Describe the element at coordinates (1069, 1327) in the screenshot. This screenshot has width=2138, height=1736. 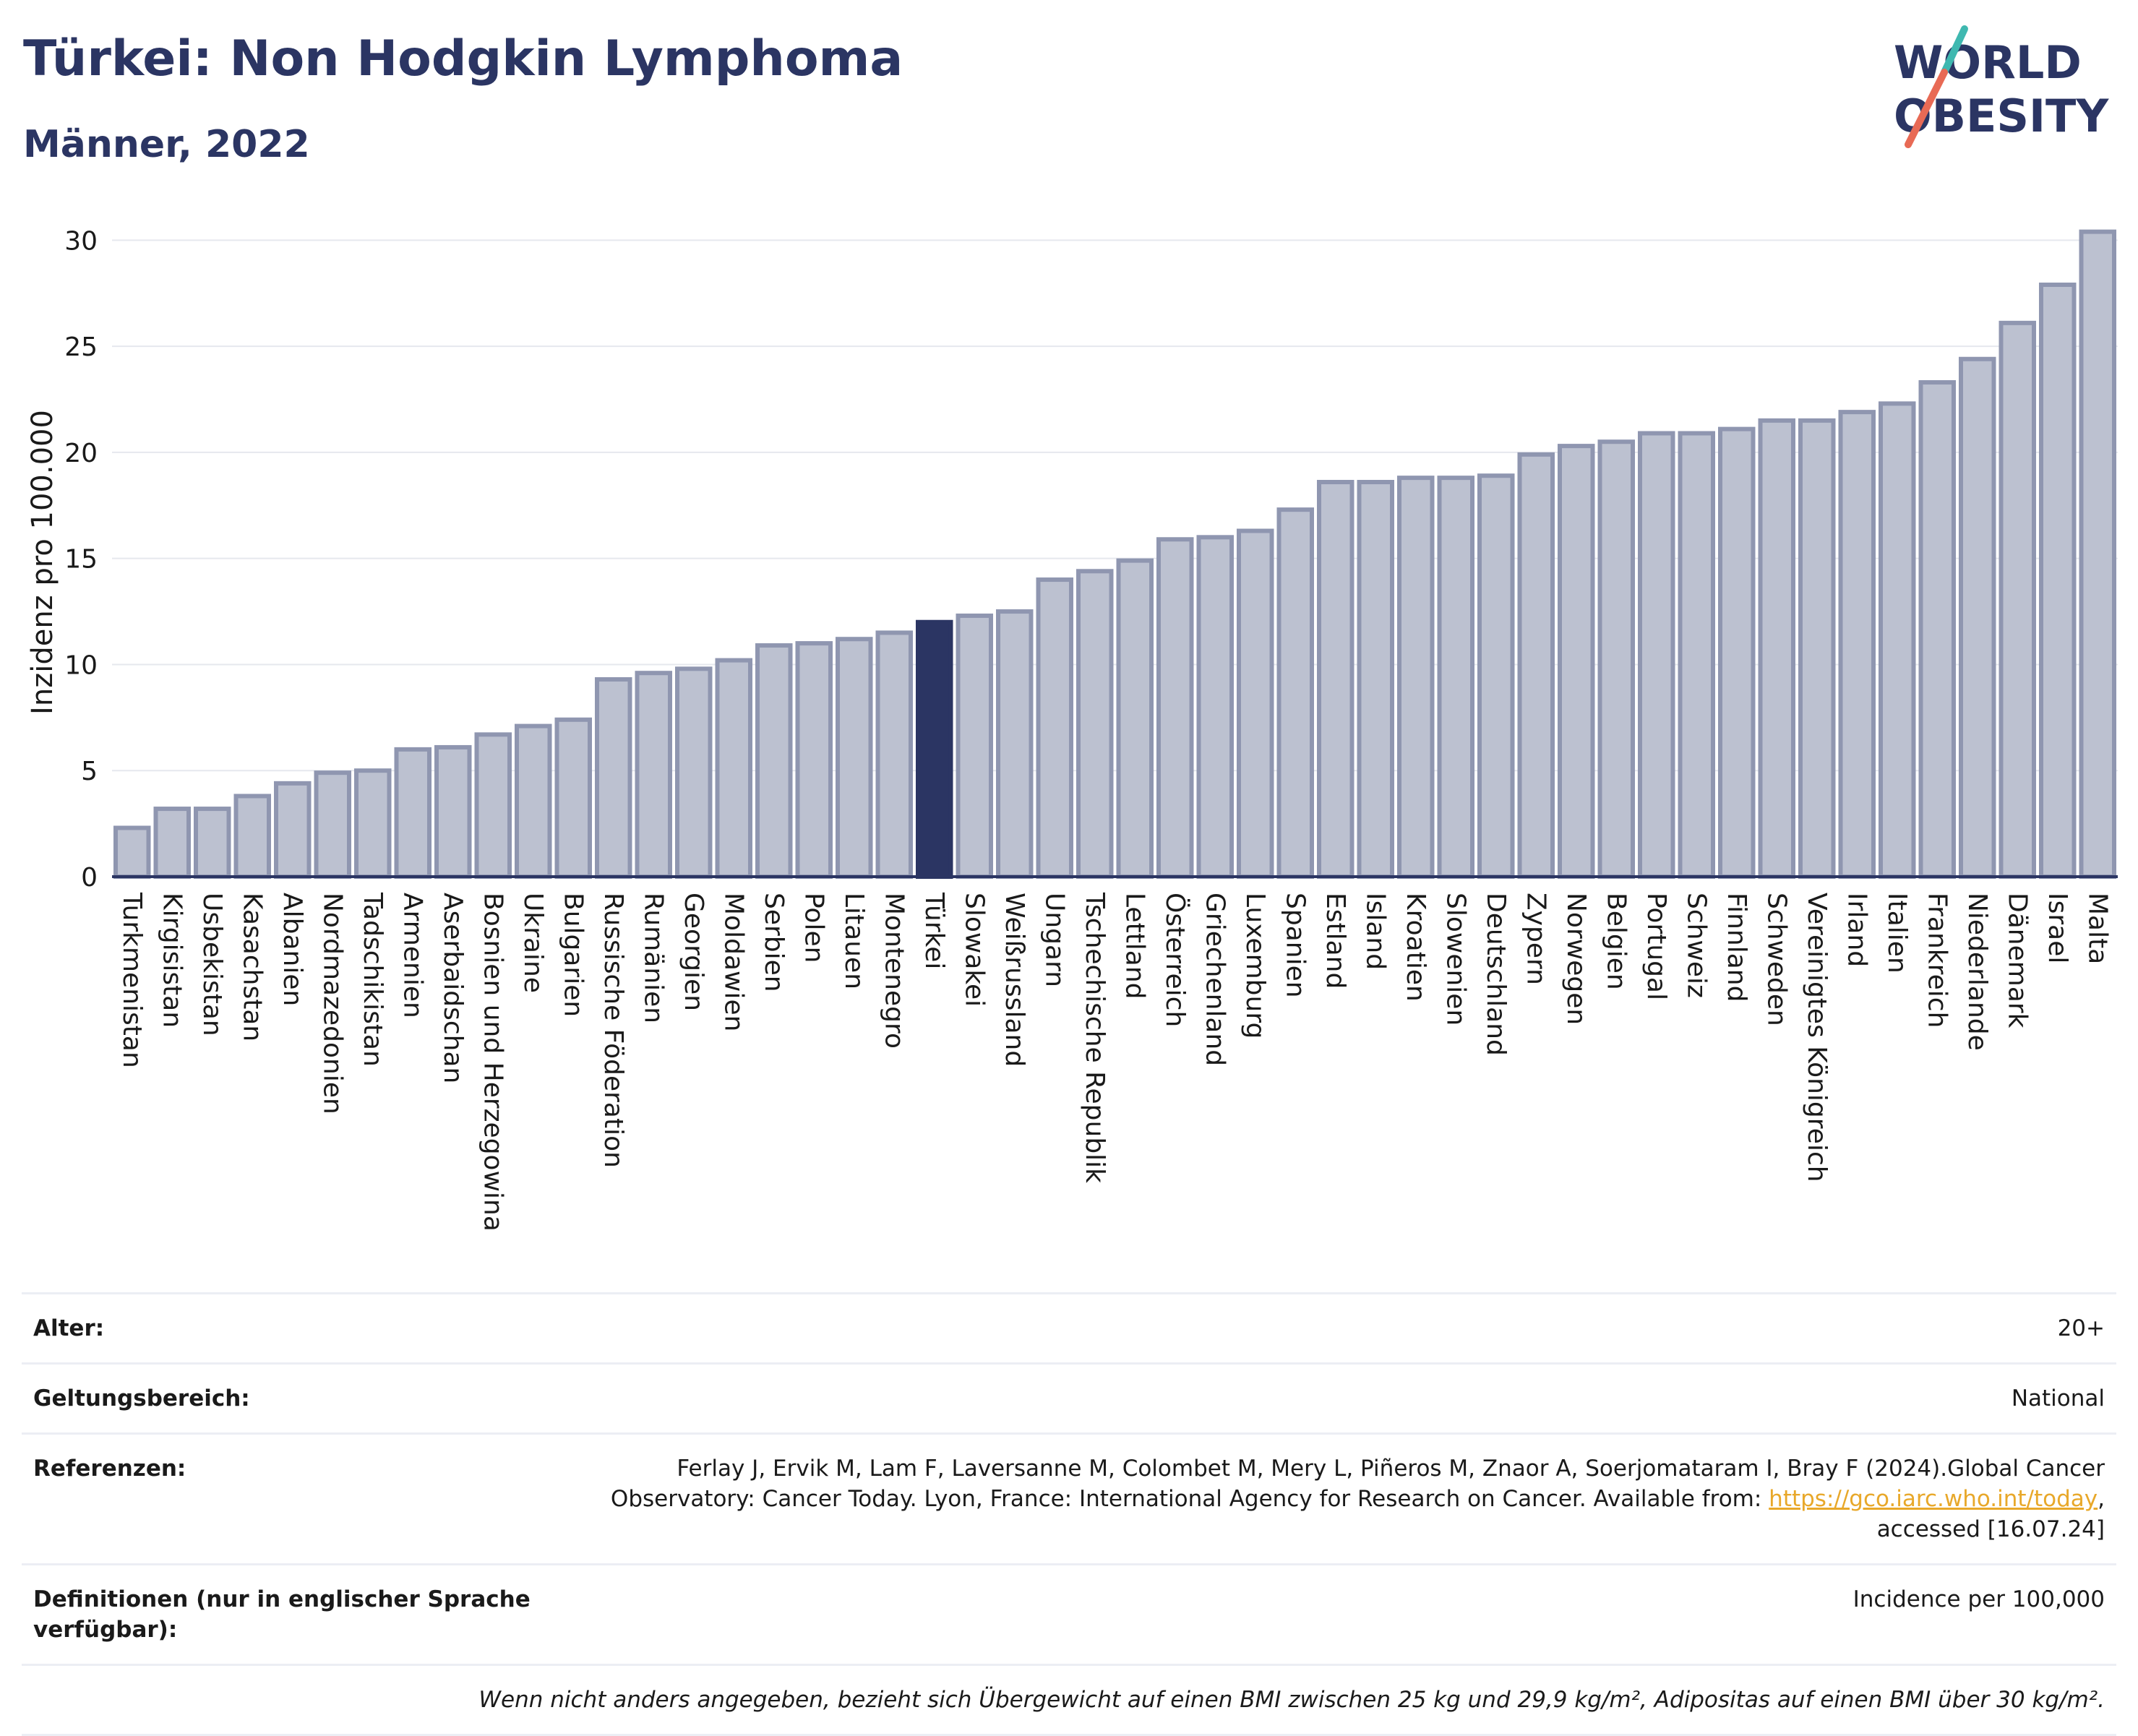
I see `info-row-age: Alter: 20+` at that location.